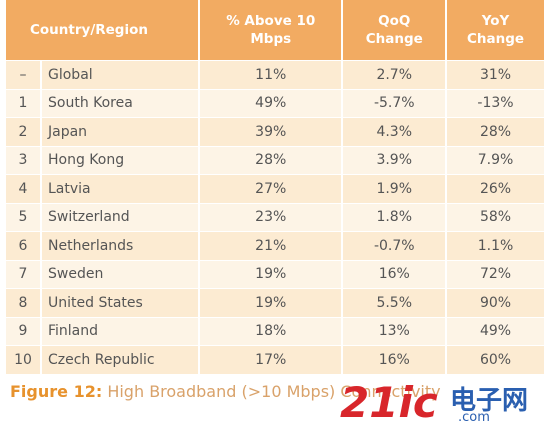  Describe the element at coordinates (394, 131) in the screenshot. I see `table-cell: 4.3%` at that location.